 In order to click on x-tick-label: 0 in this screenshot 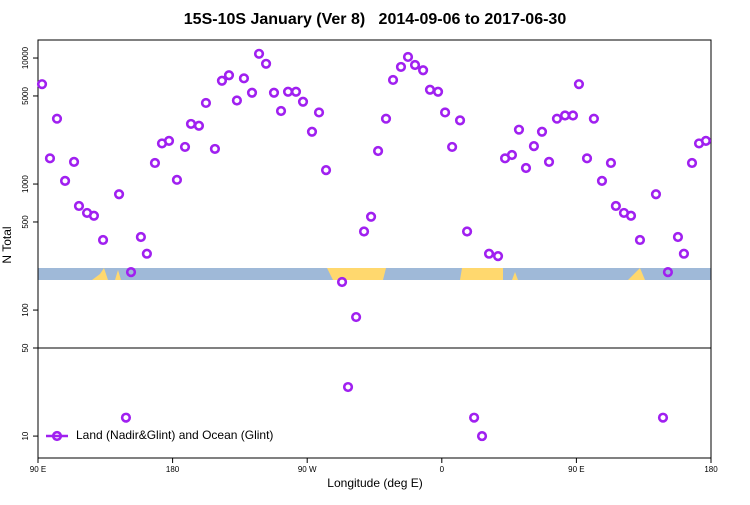, I will do `click(442, 469)`.